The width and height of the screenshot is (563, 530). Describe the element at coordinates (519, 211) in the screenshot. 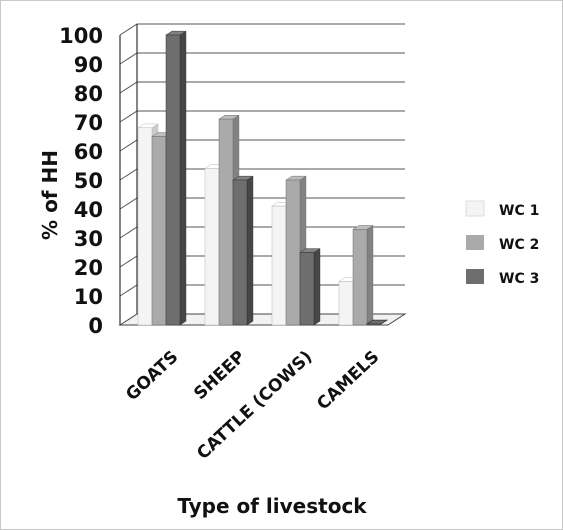

I see `legend-label: WC 1` at that location.